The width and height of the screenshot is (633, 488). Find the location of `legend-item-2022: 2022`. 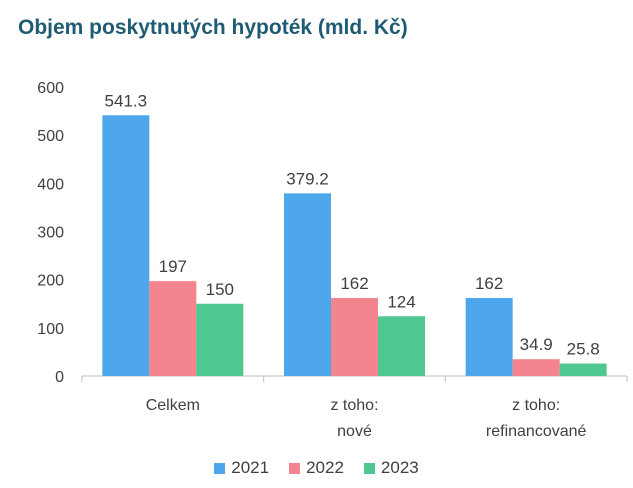

legend-item-2022: 2022 is located at coordinates (316, 468).